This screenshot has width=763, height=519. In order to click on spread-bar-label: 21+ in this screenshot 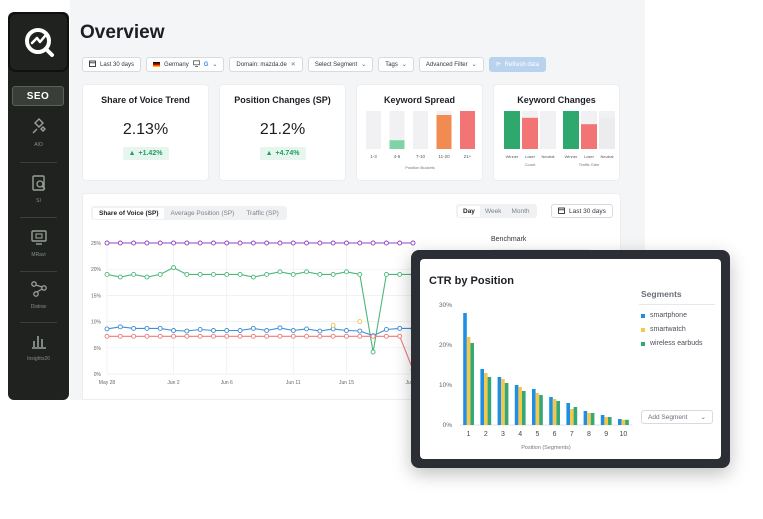, I will do `click(468, 156)`.